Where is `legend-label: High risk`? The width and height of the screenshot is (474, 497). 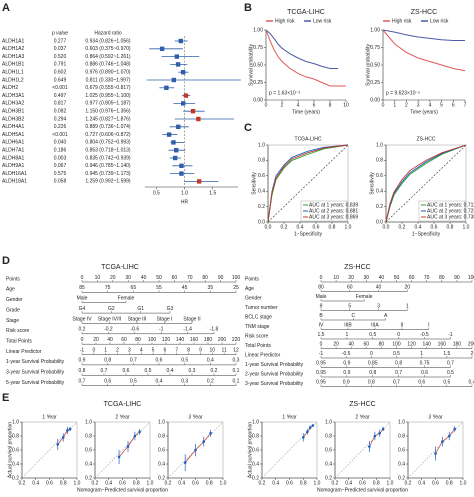
legend-label: High risk is located at coordinates (285, 21).